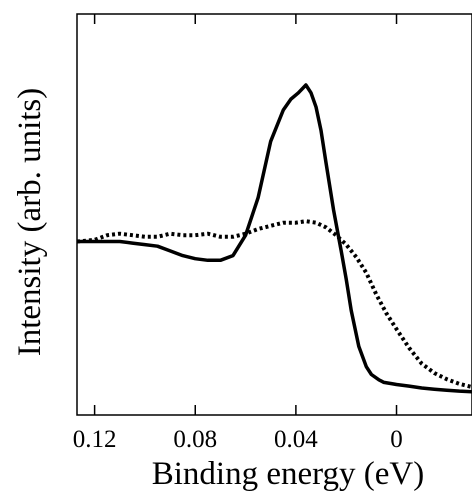 Image resolution: width=472 pixels, height=495 pixels. Describe the element at coordinates (95, 439) in the screenshot. I see `x-tick-label: 0.12` at that location.